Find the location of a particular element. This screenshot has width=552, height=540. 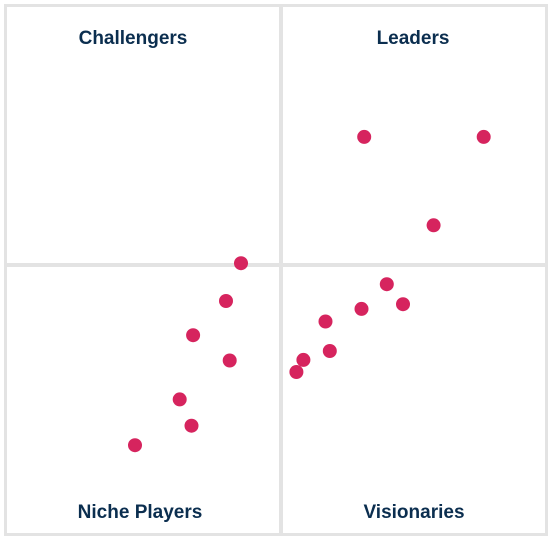

quadrant-label-challengers: Challengers is located at coordinates (133, 38).